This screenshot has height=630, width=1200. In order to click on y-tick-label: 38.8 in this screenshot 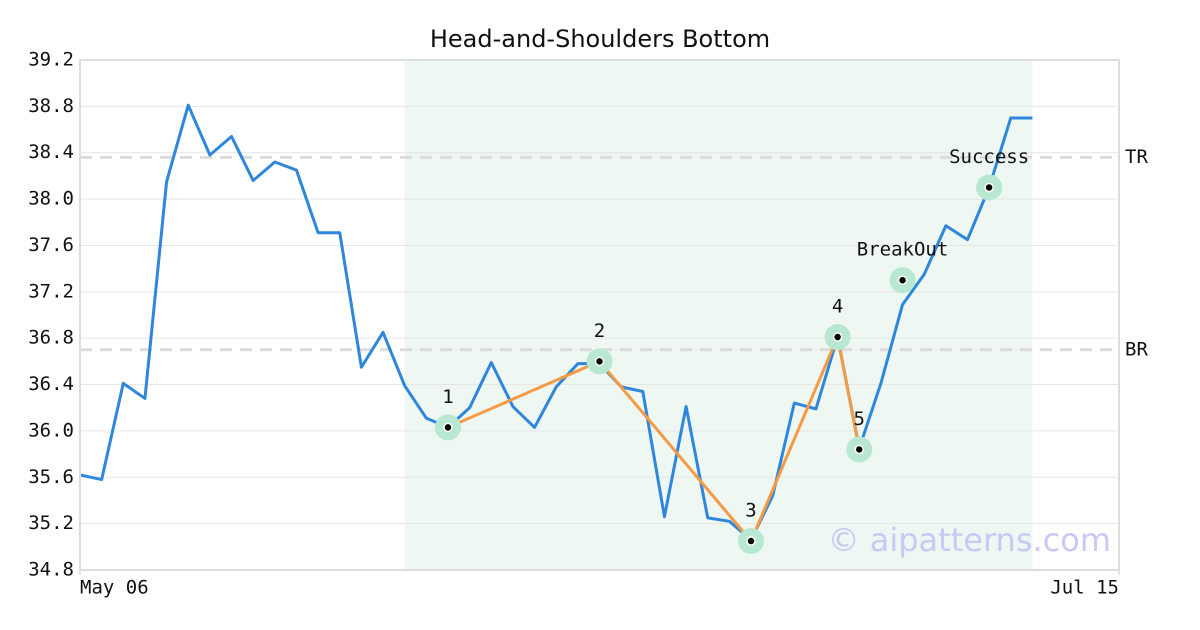, I will do `click(51, 106)`.